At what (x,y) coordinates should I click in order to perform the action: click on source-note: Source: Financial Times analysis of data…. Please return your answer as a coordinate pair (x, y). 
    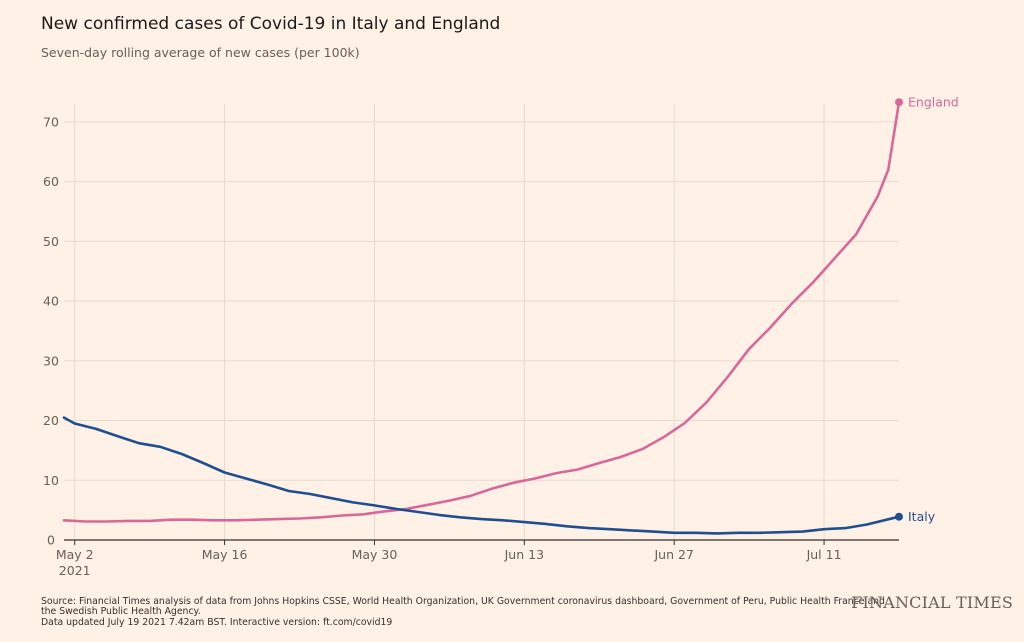
    Looking at the image, I should click on (463, 612).